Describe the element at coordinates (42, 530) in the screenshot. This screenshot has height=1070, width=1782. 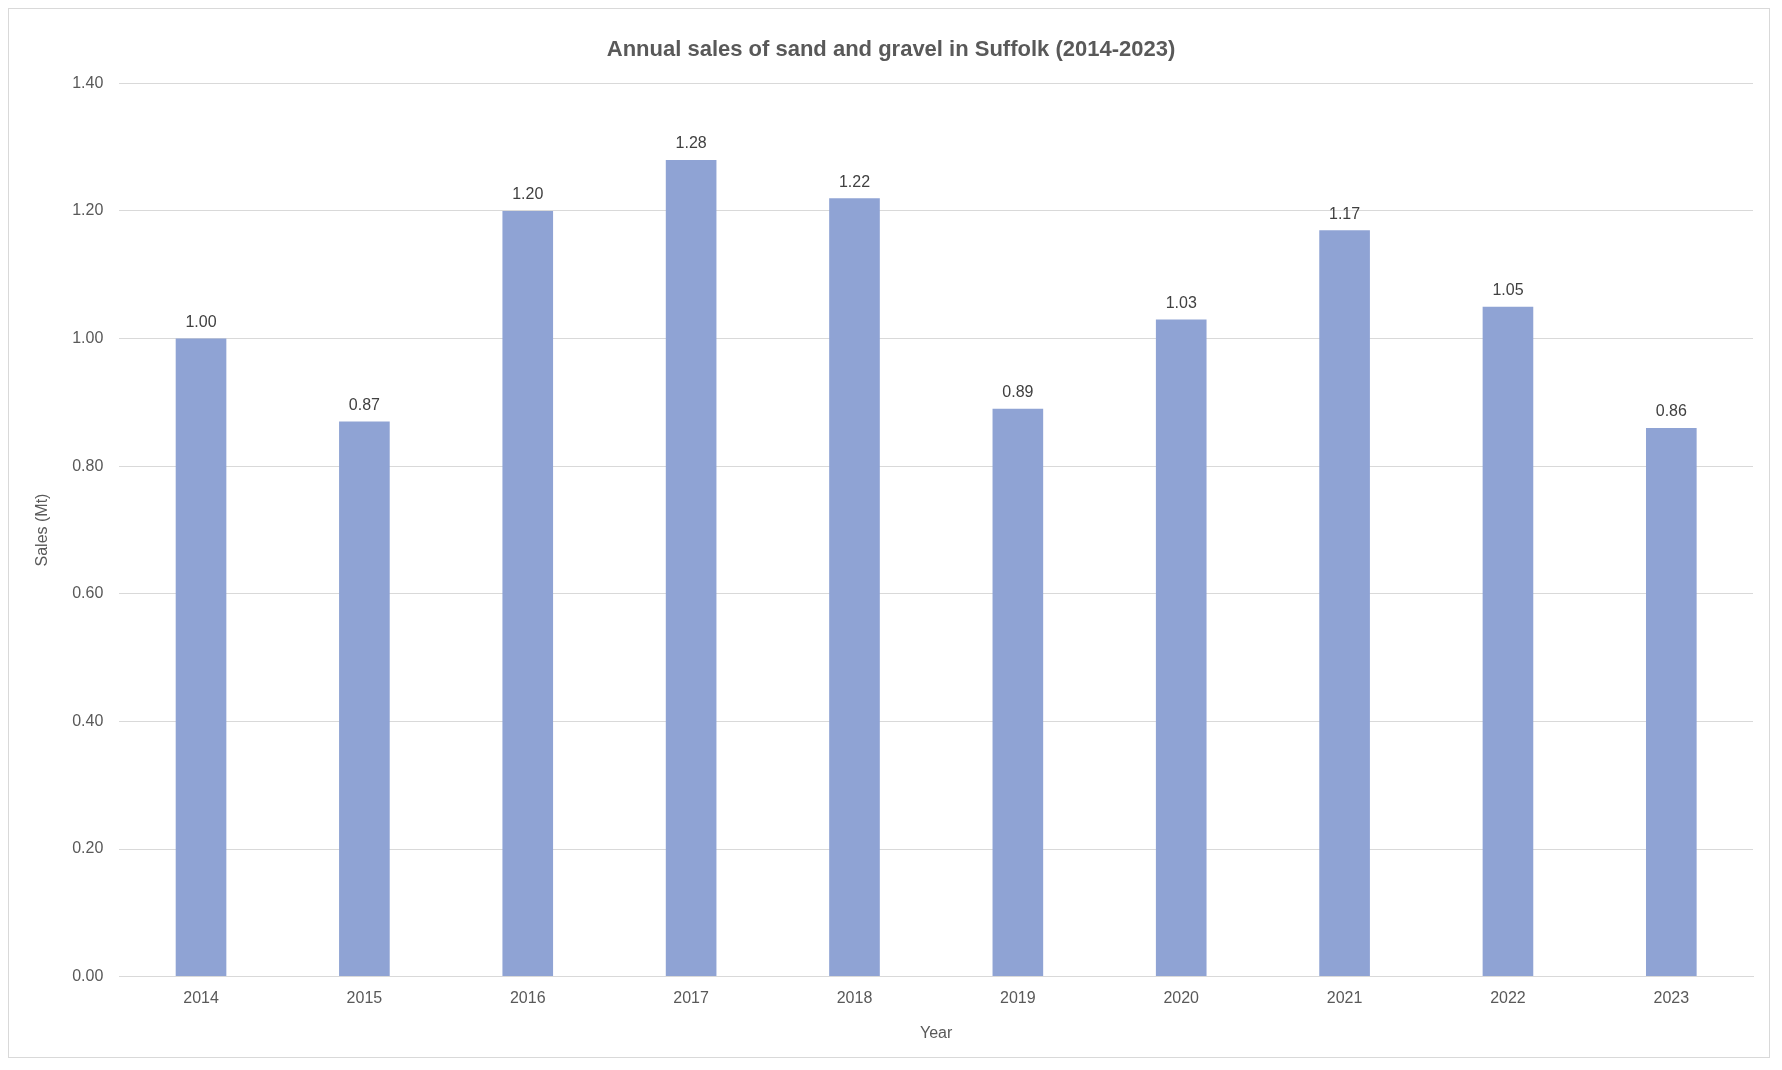
I see `y-axis-title: Sales (Mt)` at that location.